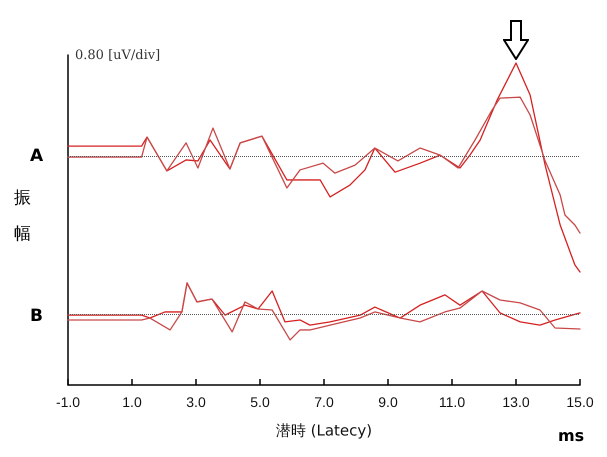  What do you see at coordinates (324, 402) in the screenshot?
I see `x-tick-label: 7.0` at bounding box center [324, 402].